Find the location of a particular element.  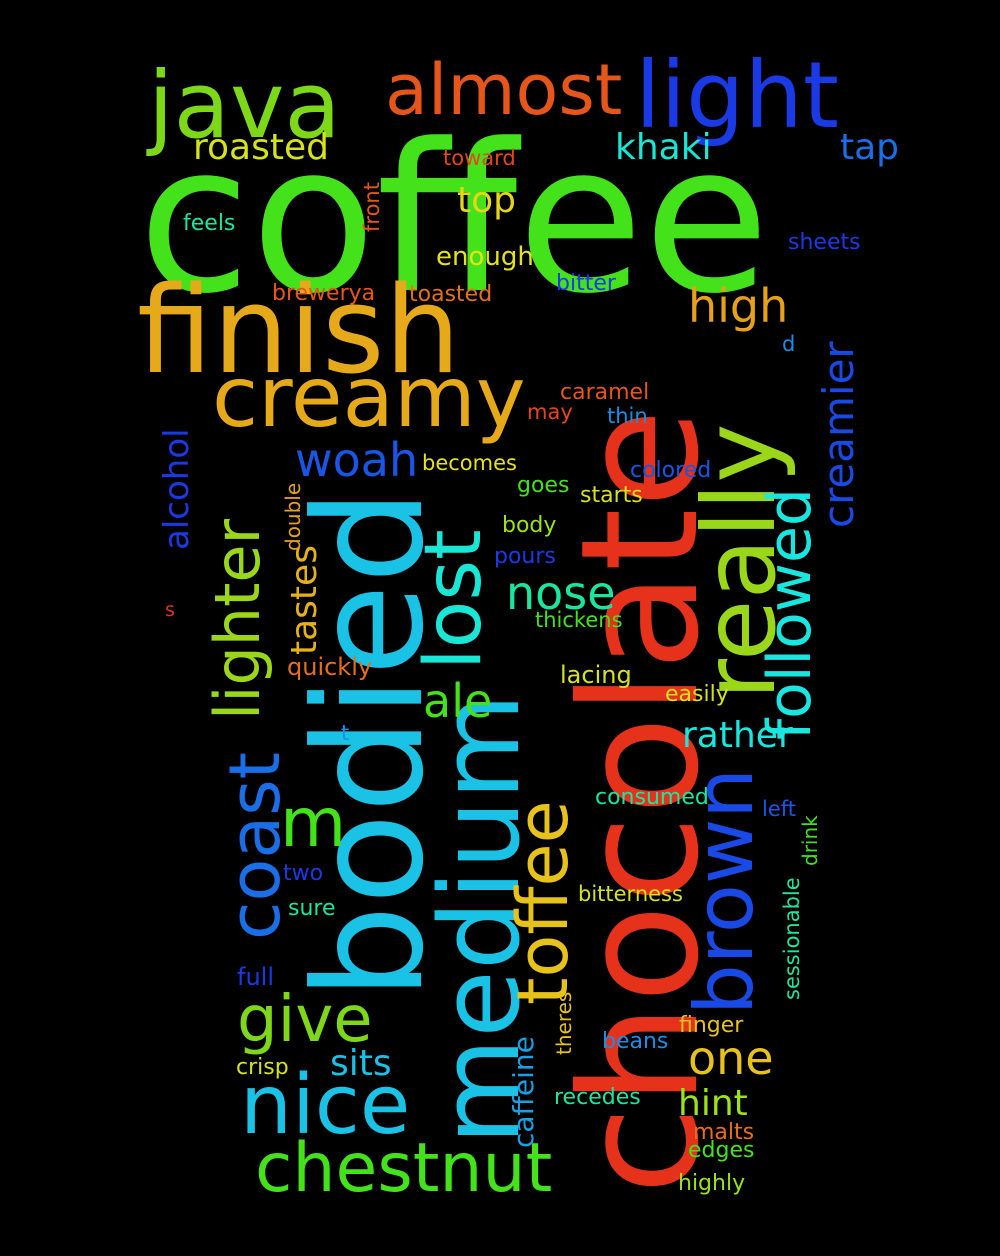

word-body: body is located at coordinates (529, 525).